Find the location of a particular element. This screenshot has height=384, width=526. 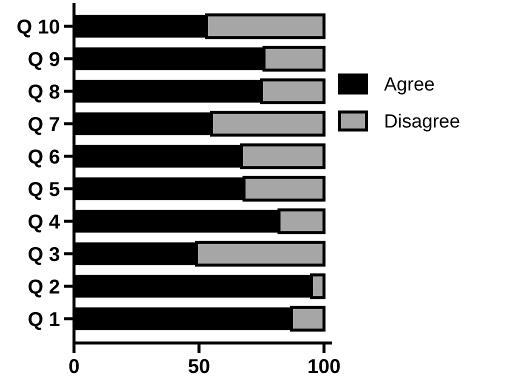

y-tick-label: Q 4 is located at coordinates (44, 222).